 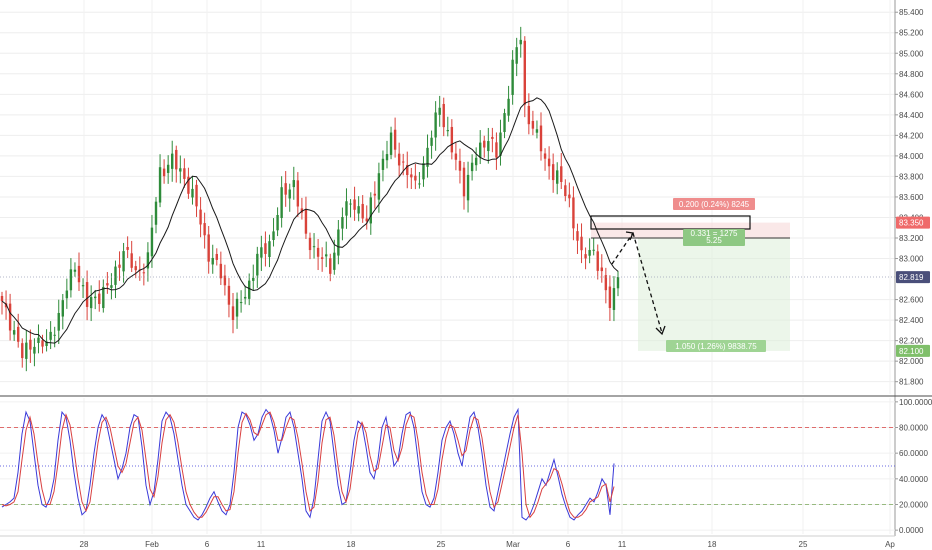 I want to click on time-tick-label: Mar, so click(x=513, y=544).